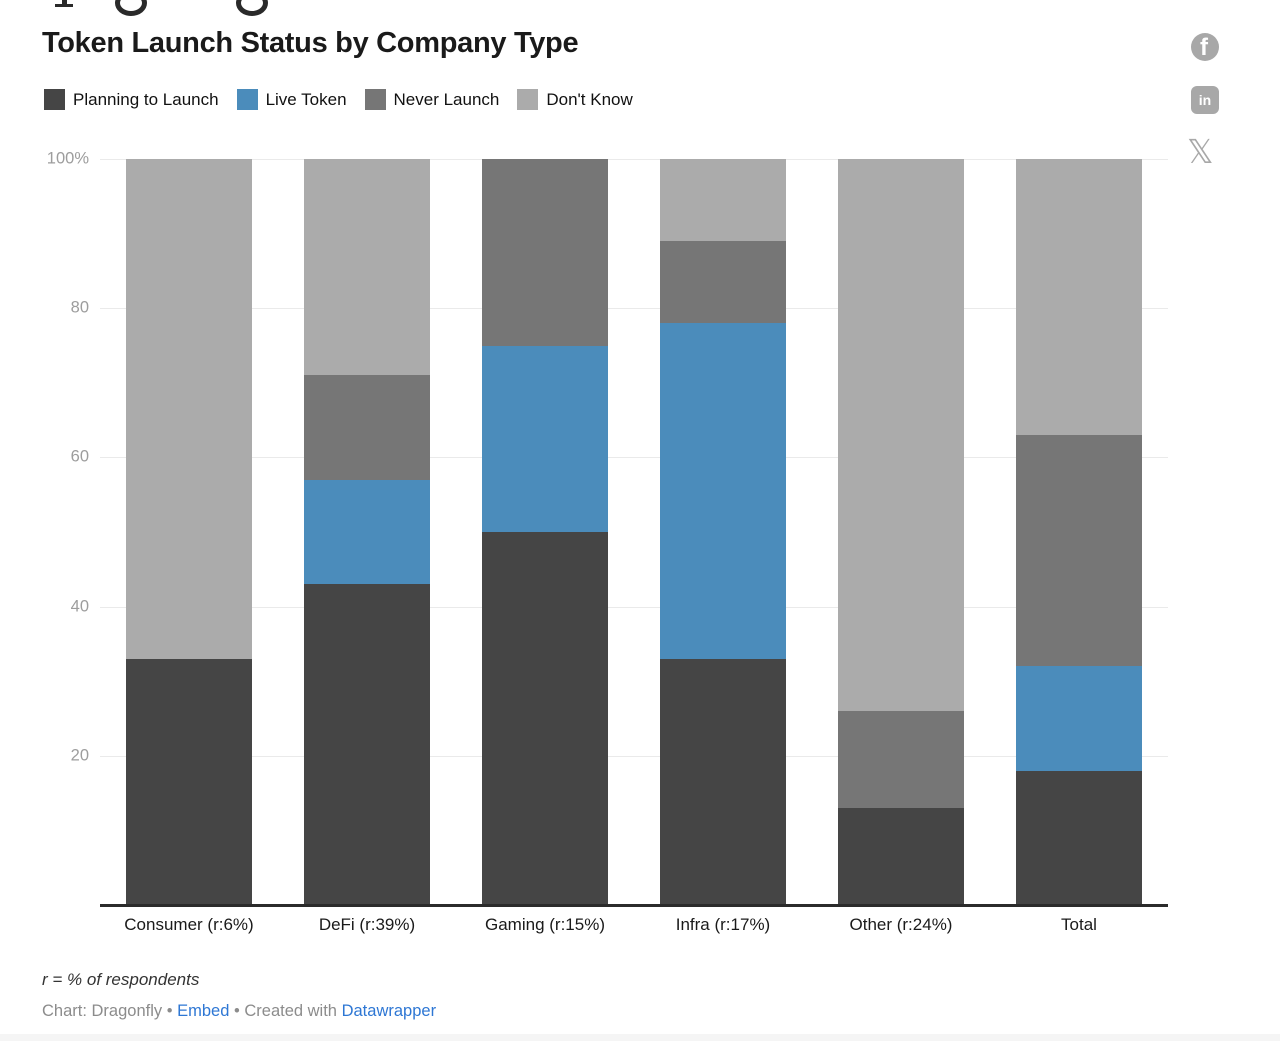 The height and width of the screenshot is (1041, 1280). Describe the element at coordinates (367, 267) in the screenshot. I see `bar-segment-defi-r-39-don-t-know` at that location.